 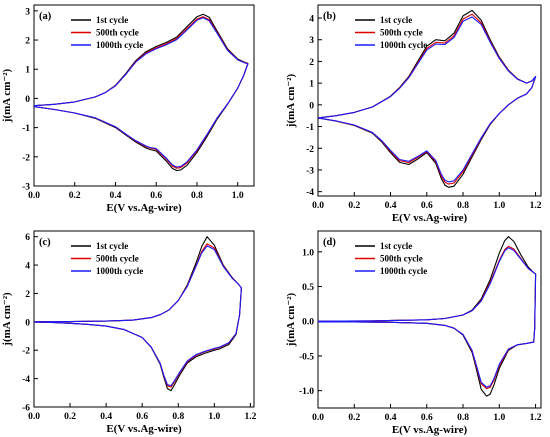 I want to click on y-tick-label: 6, so click(x=27, y=238).